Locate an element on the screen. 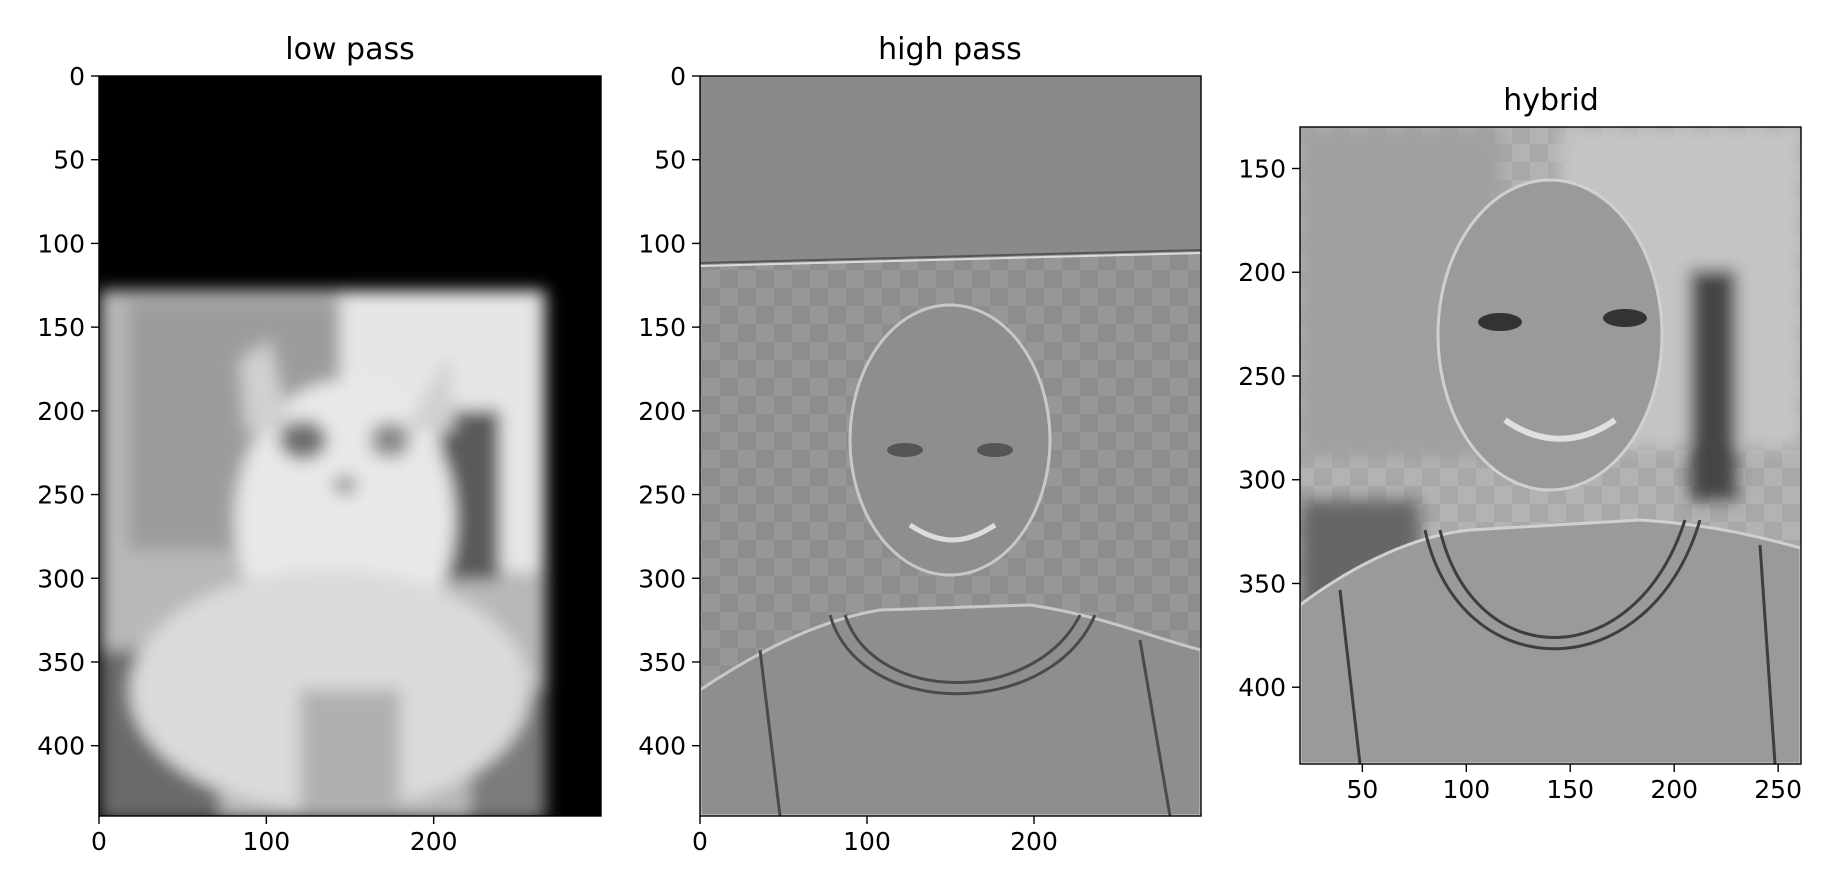 This screenshot has width=1848, height=878. panel-title: hybrid is located at coordinates (1551, 100).